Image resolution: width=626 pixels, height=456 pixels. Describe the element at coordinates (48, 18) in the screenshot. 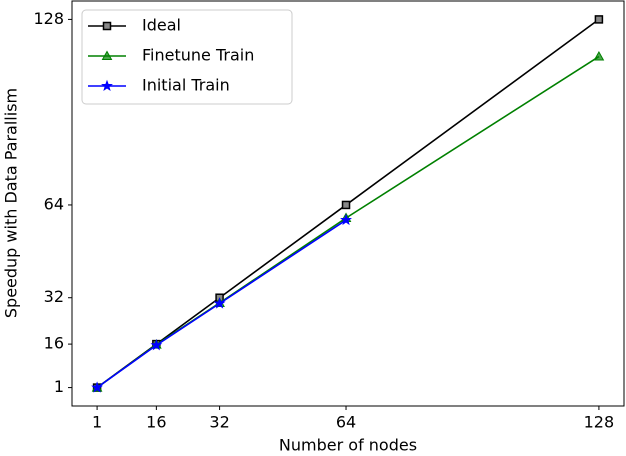

I see `y-tick-label: 128` at that location.